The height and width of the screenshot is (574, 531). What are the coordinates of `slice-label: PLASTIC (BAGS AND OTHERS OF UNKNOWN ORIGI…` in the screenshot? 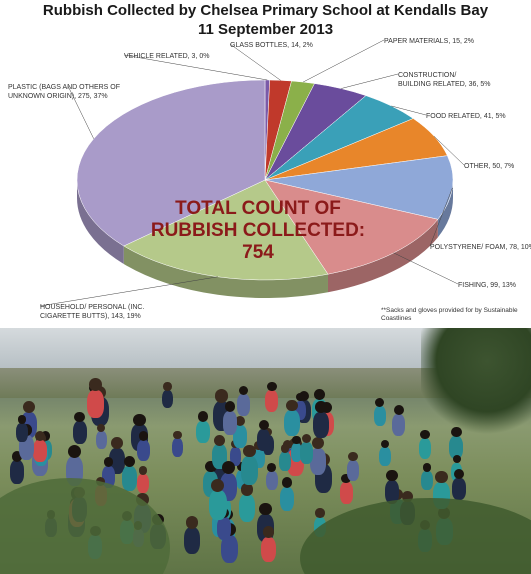 It's located at (64, 92).